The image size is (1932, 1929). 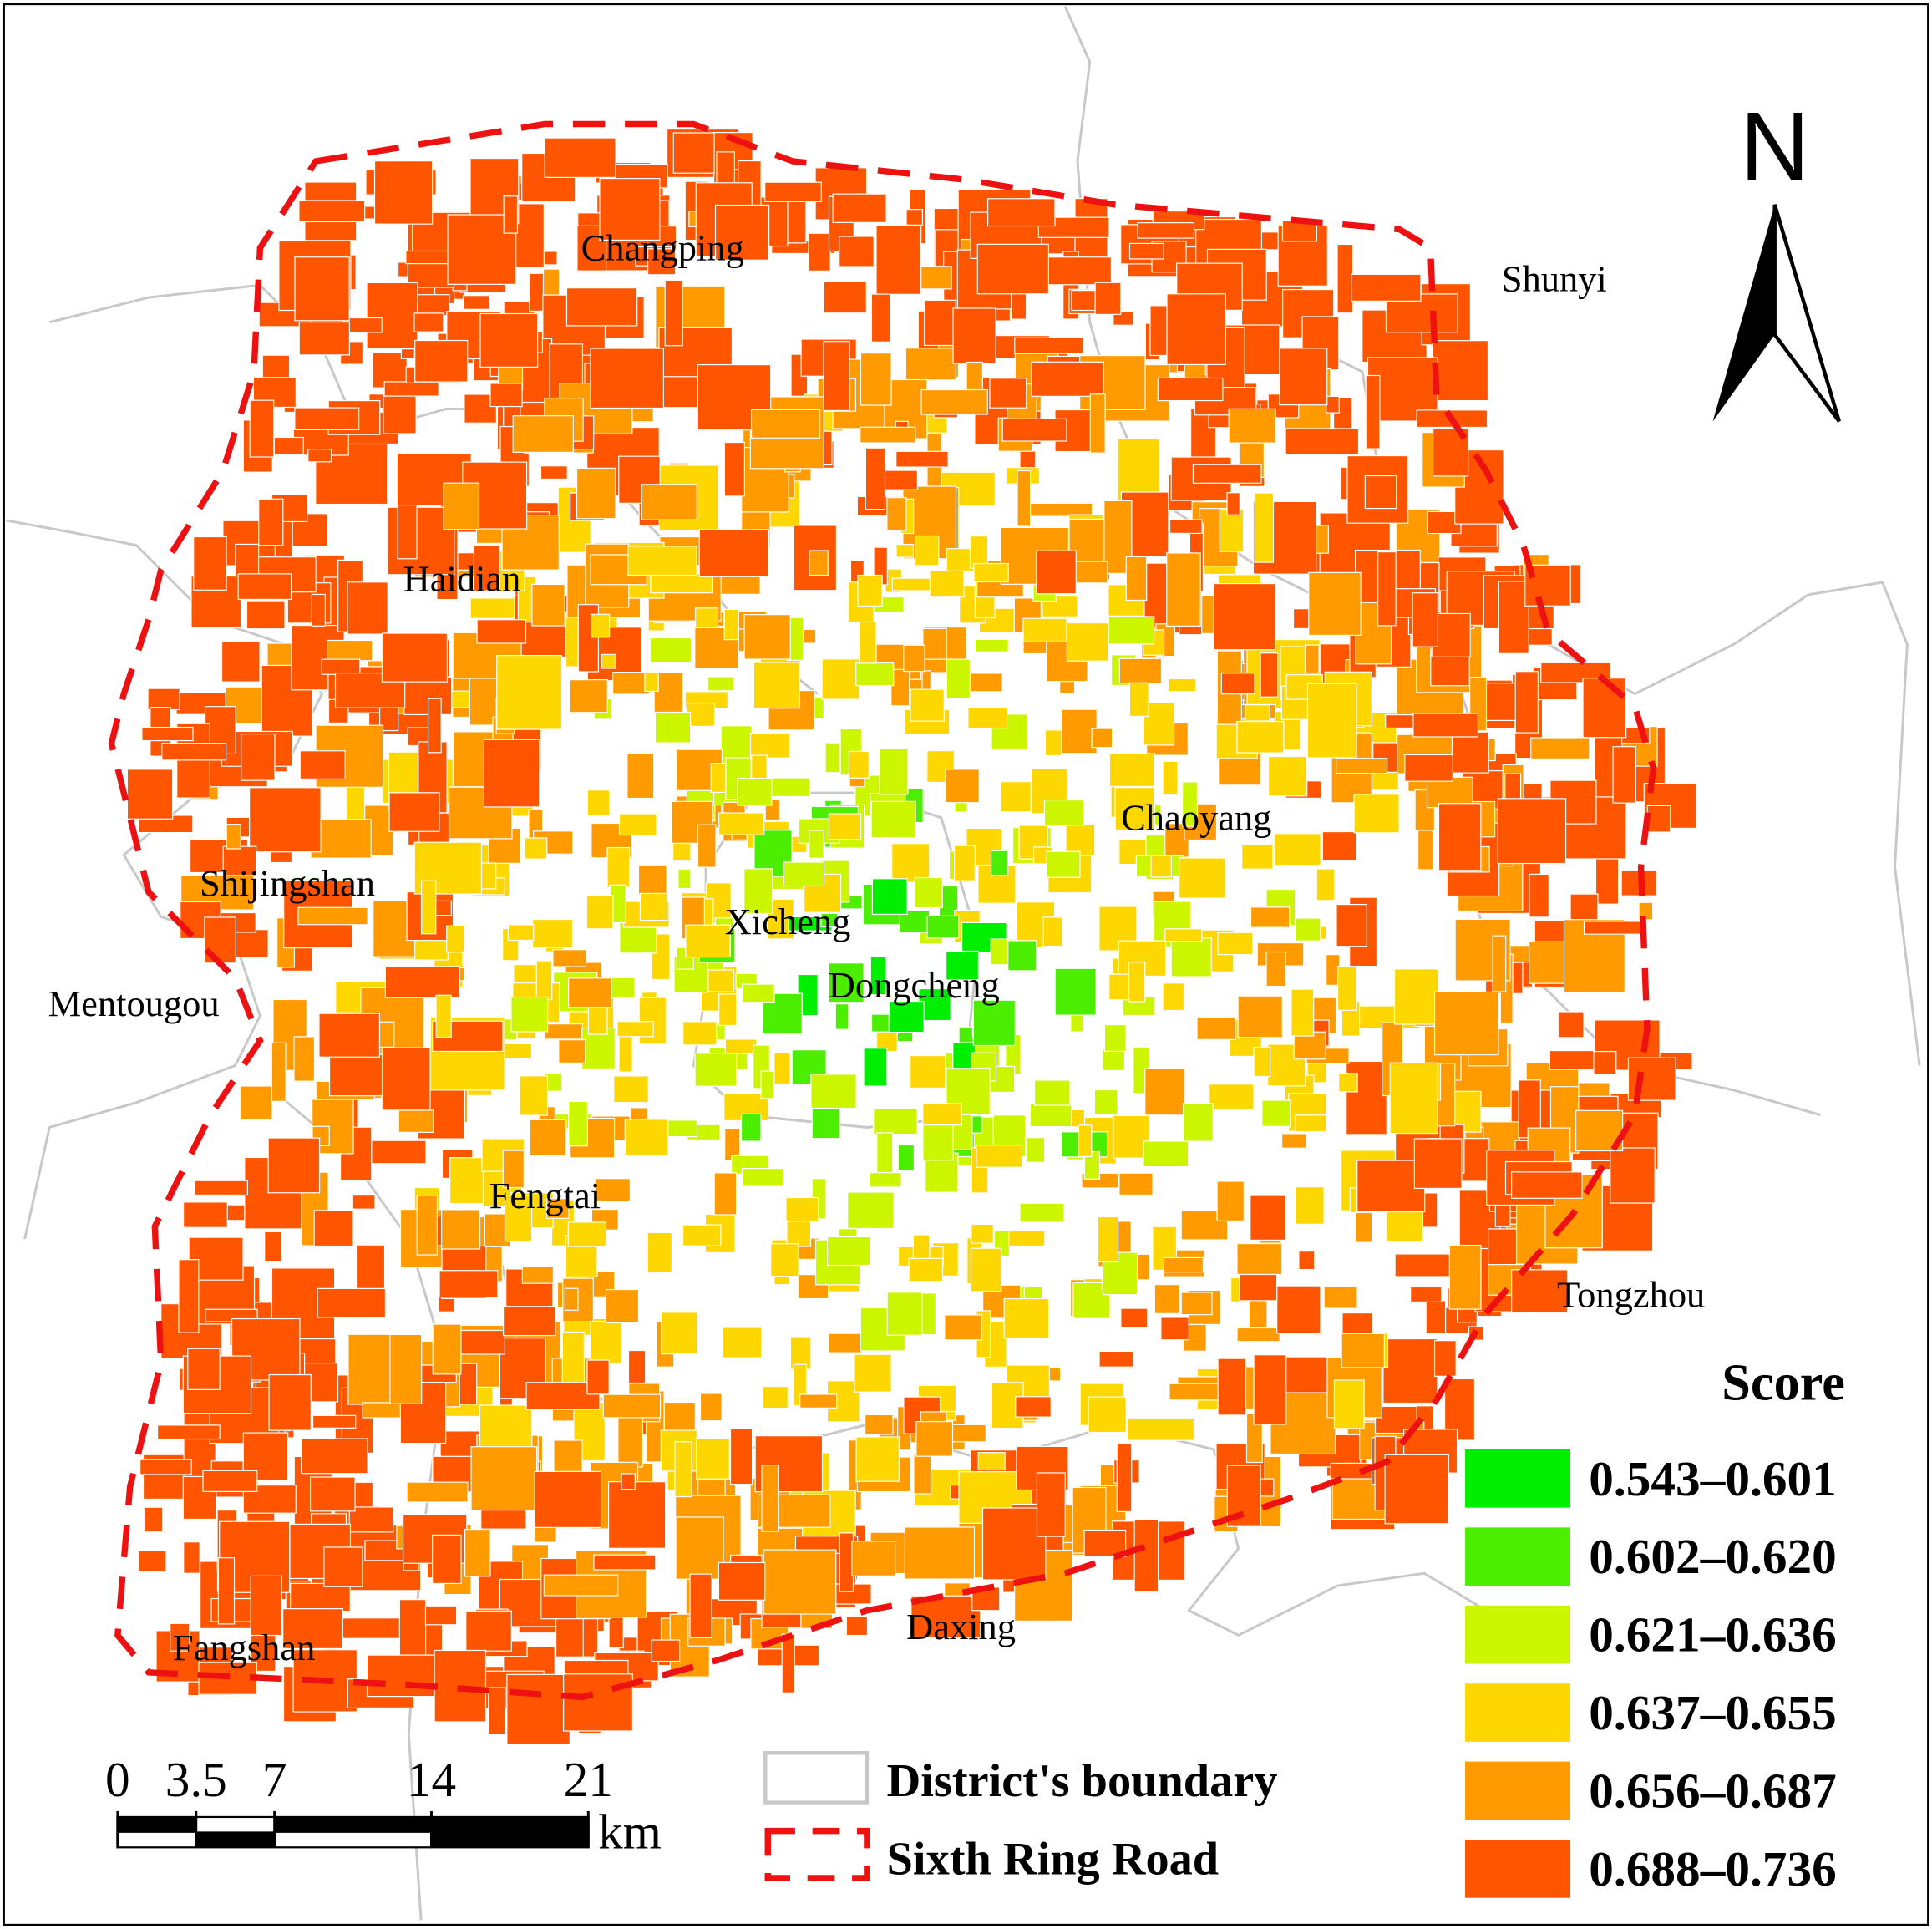 I want to click on scale-tick-label: 14, so click(x=431, y=1779).